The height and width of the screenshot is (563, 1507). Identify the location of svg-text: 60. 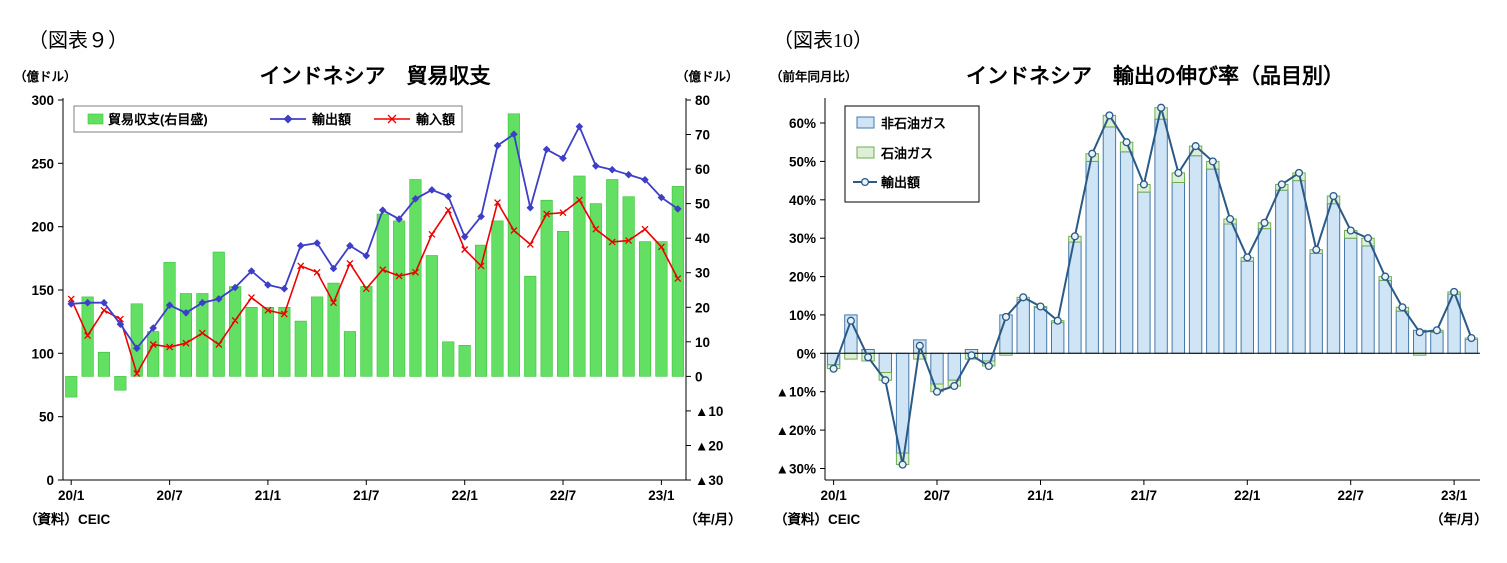
(702, 169).